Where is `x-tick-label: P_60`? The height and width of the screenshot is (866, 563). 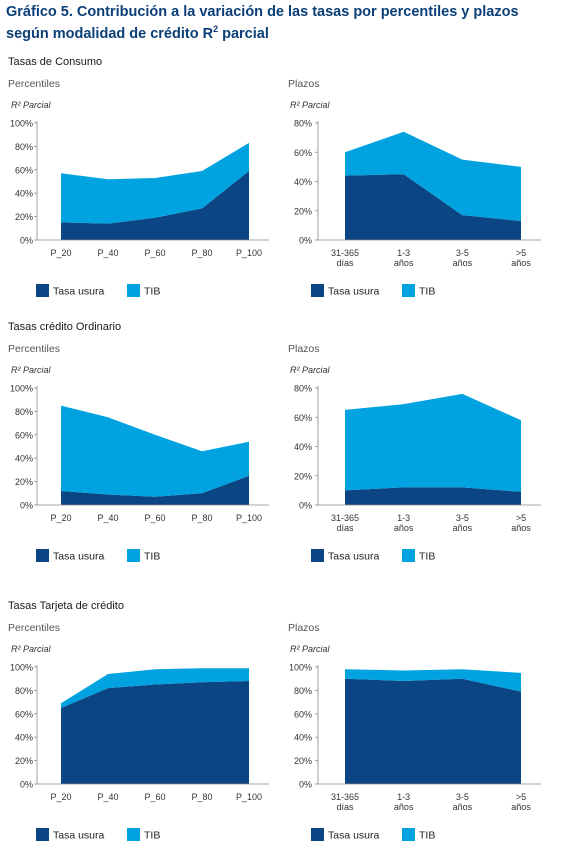
x-tick-label: P_60 is located at coordinates (154, 518).